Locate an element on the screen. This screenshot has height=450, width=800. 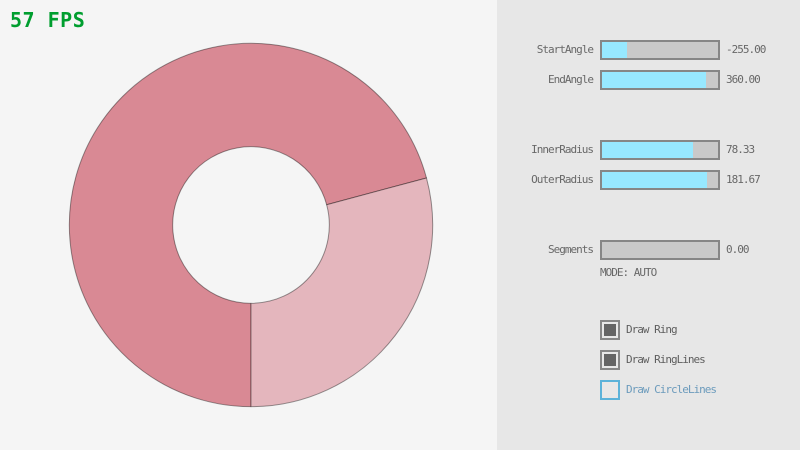
outer-radius-slider-fill is located at coordinates (655, 180).